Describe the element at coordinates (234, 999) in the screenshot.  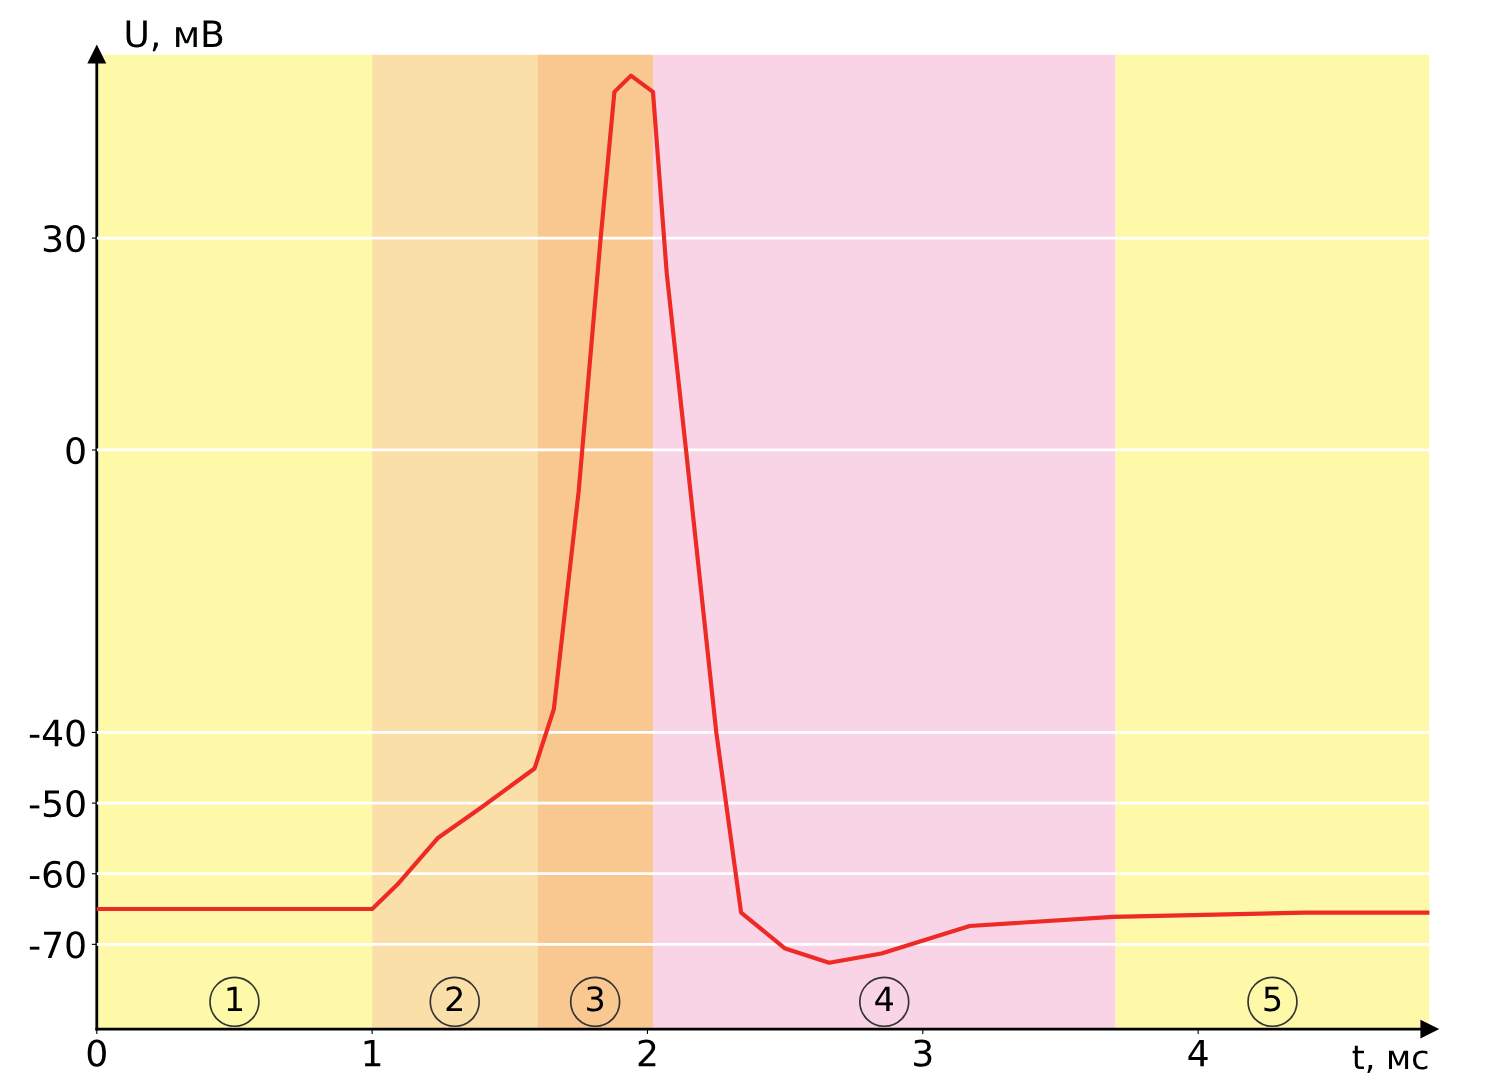
I see `band-label: 1` at that location.